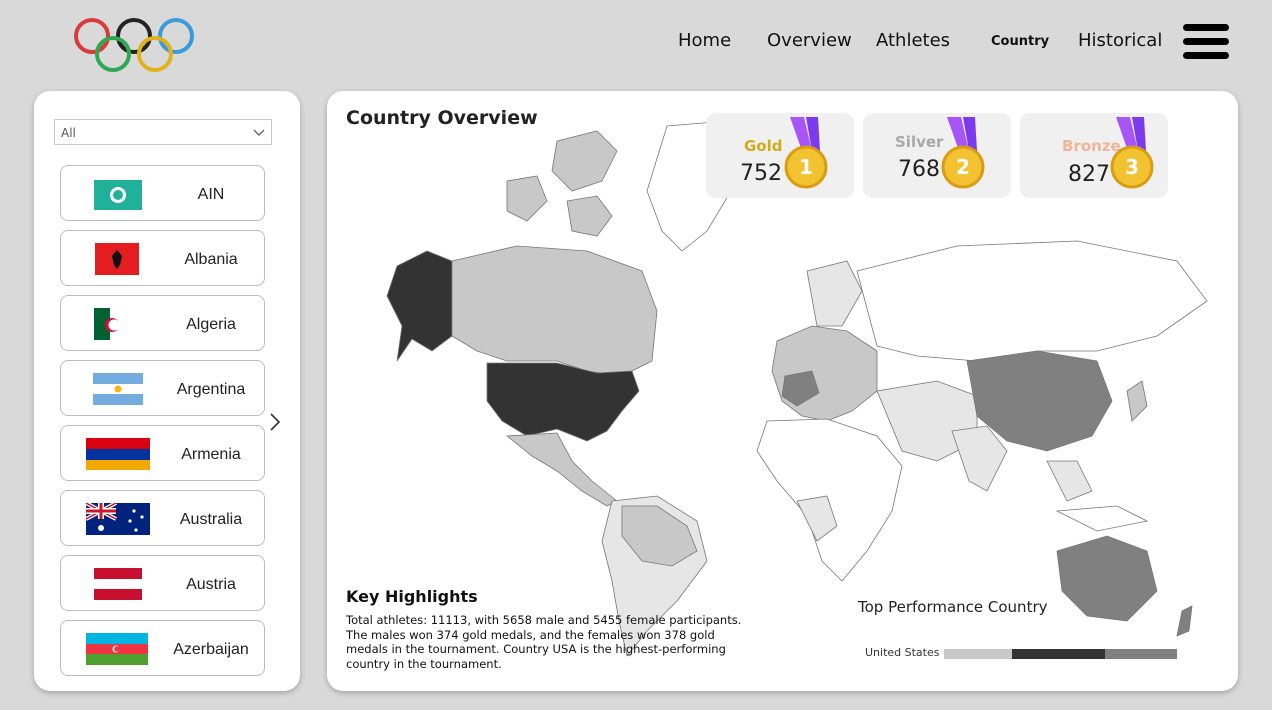 The image size is (1272, 710). Describe the element at coordinates (829, 500) in the screenshot. I see `map-region-africa` at that location.